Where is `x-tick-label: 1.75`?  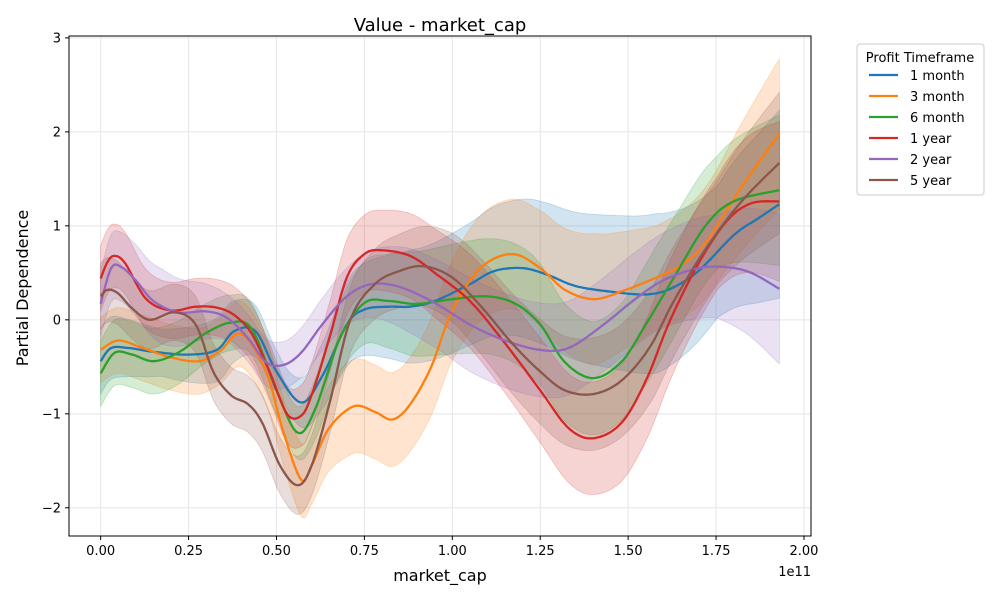 x-tick-label: 1.75 is located at coordinates (716, 551).